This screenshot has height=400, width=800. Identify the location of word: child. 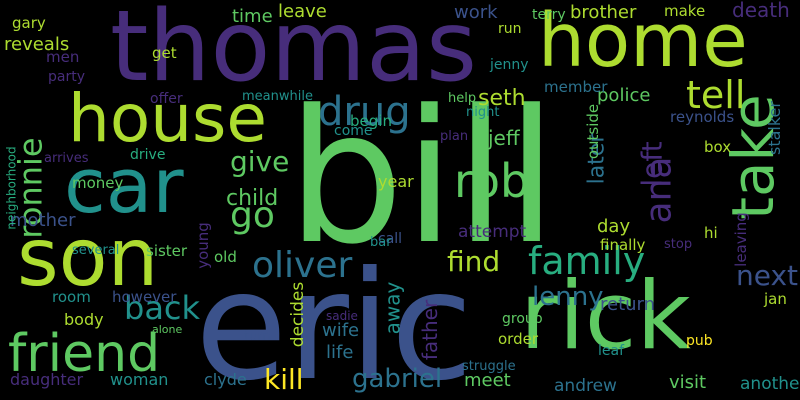
(252, 198).